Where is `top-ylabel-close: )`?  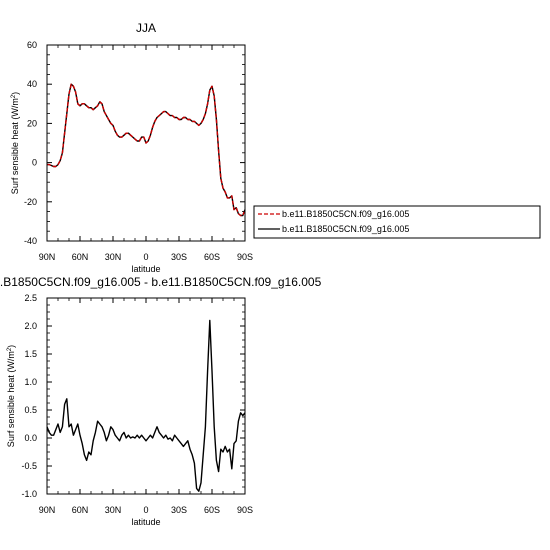
top-ylabel-close: ) is located at coordinates (15, 93).